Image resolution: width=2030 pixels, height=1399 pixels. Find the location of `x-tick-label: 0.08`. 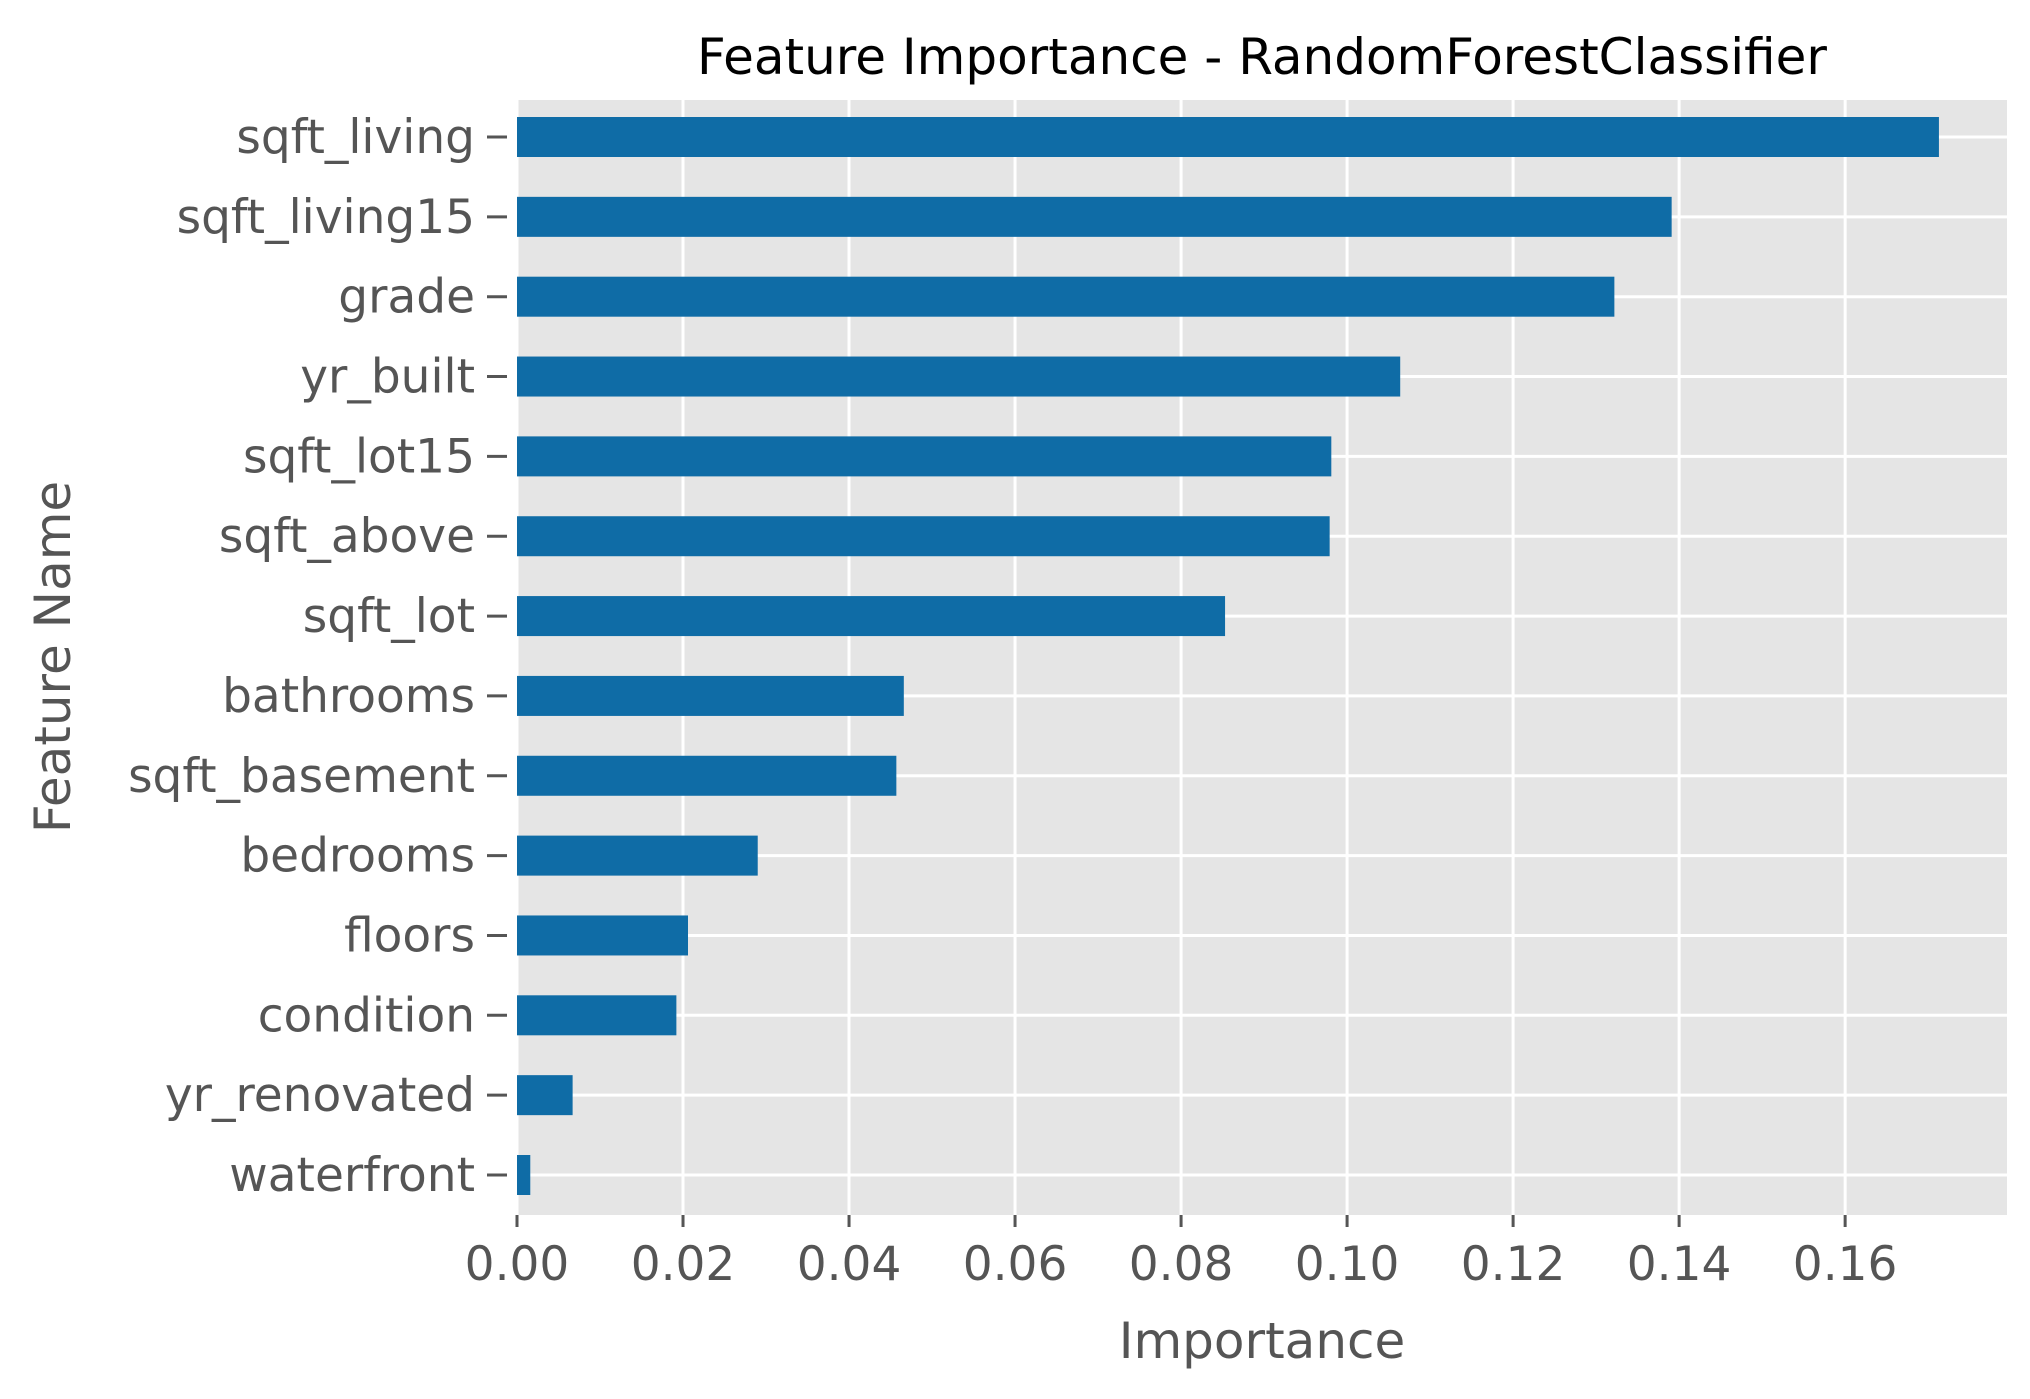

x-tick-label: 0.08 is located at coordinates (1181, 1264).